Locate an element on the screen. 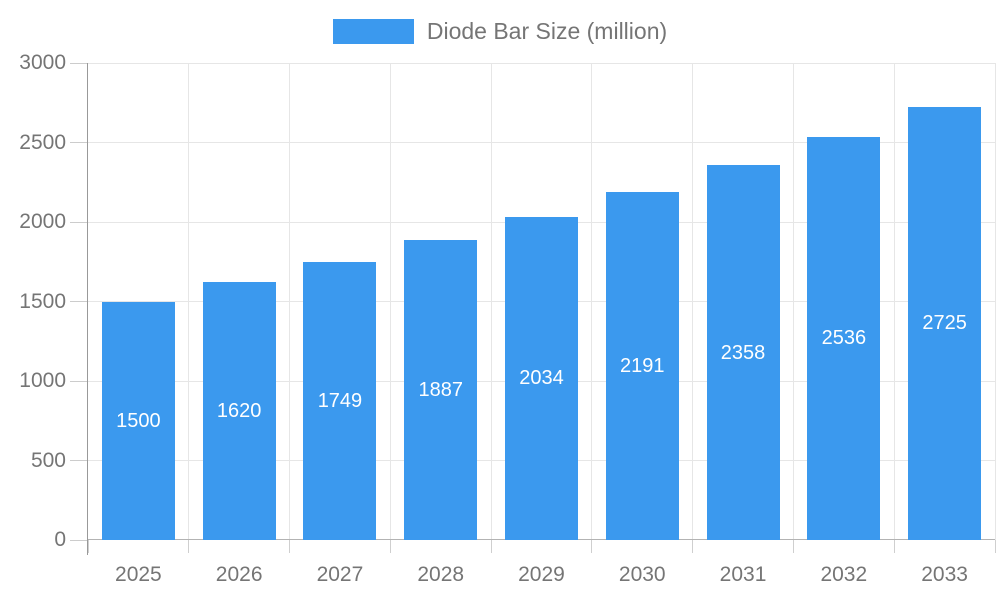  bar-value-label: 1620 is located at coordinates (239, 411).